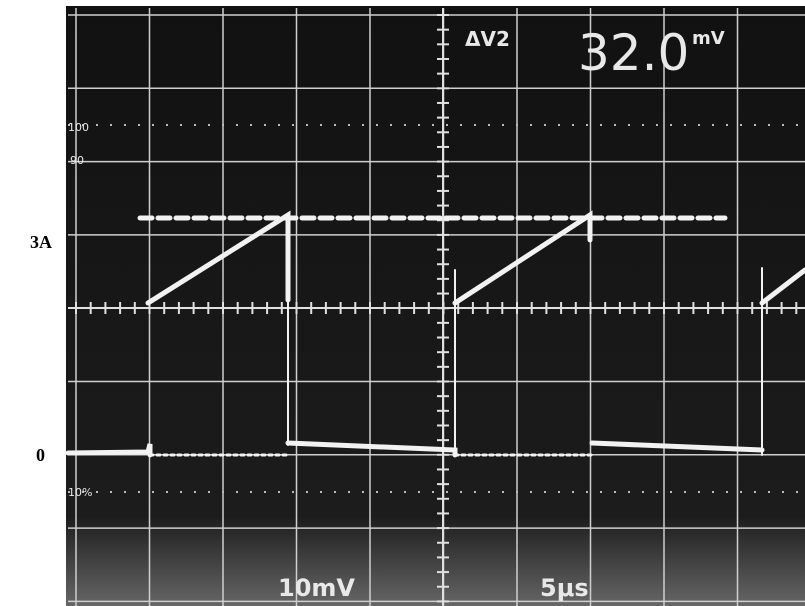 Image resolution: width=805 pixels, height=606 pixels. I want to click on level-label: 3A, so click(41, 242).